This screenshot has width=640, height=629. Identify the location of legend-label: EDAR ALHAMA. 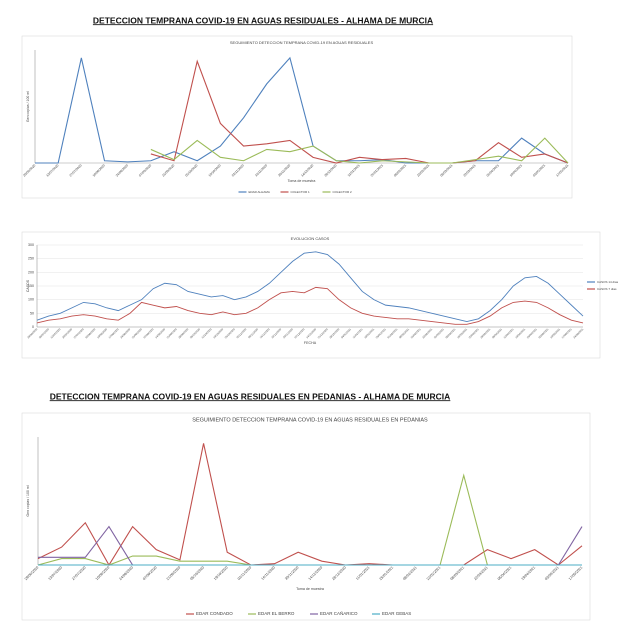
(259, 192).